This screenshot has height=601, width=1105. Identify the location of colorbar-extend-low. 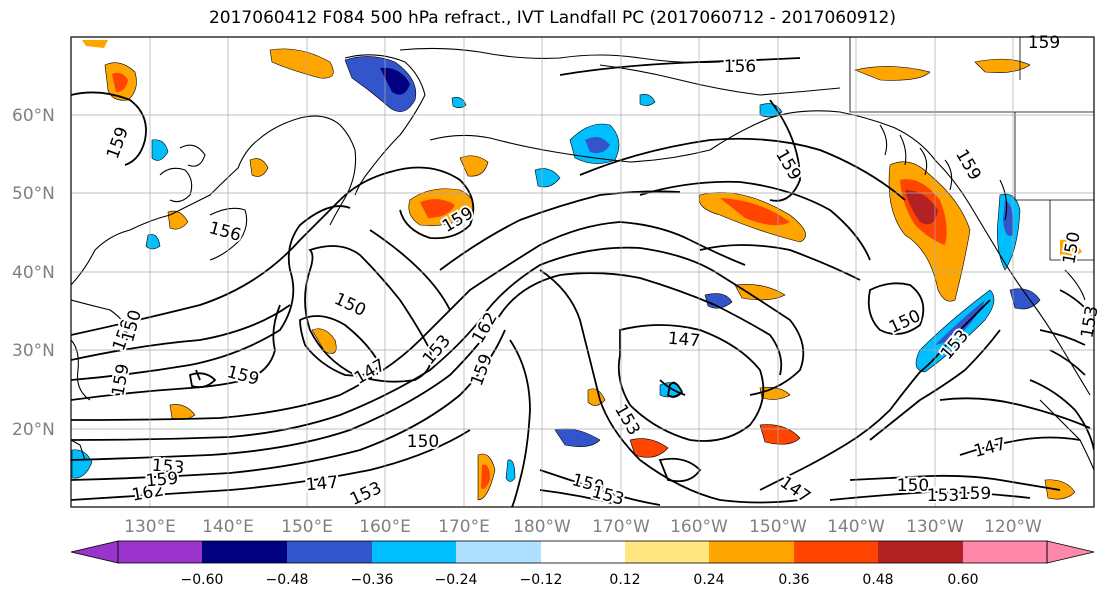
(94, 552).